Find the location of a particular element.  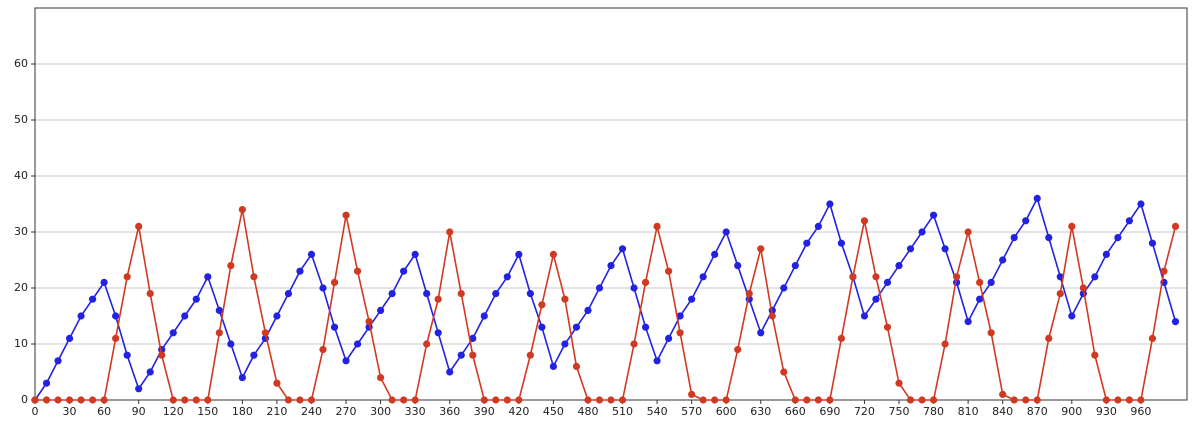

x-tick-label: 390 is located at coordinates (484, 411).